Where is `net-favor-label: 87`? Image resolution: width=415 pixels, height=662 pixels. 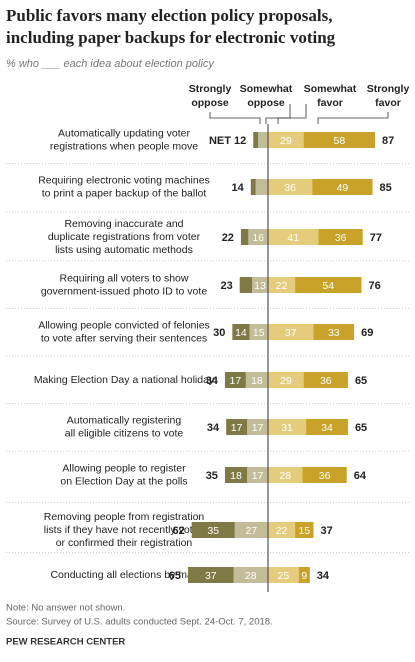 net-favor-label: 87 is located at coordinates (388, 141).